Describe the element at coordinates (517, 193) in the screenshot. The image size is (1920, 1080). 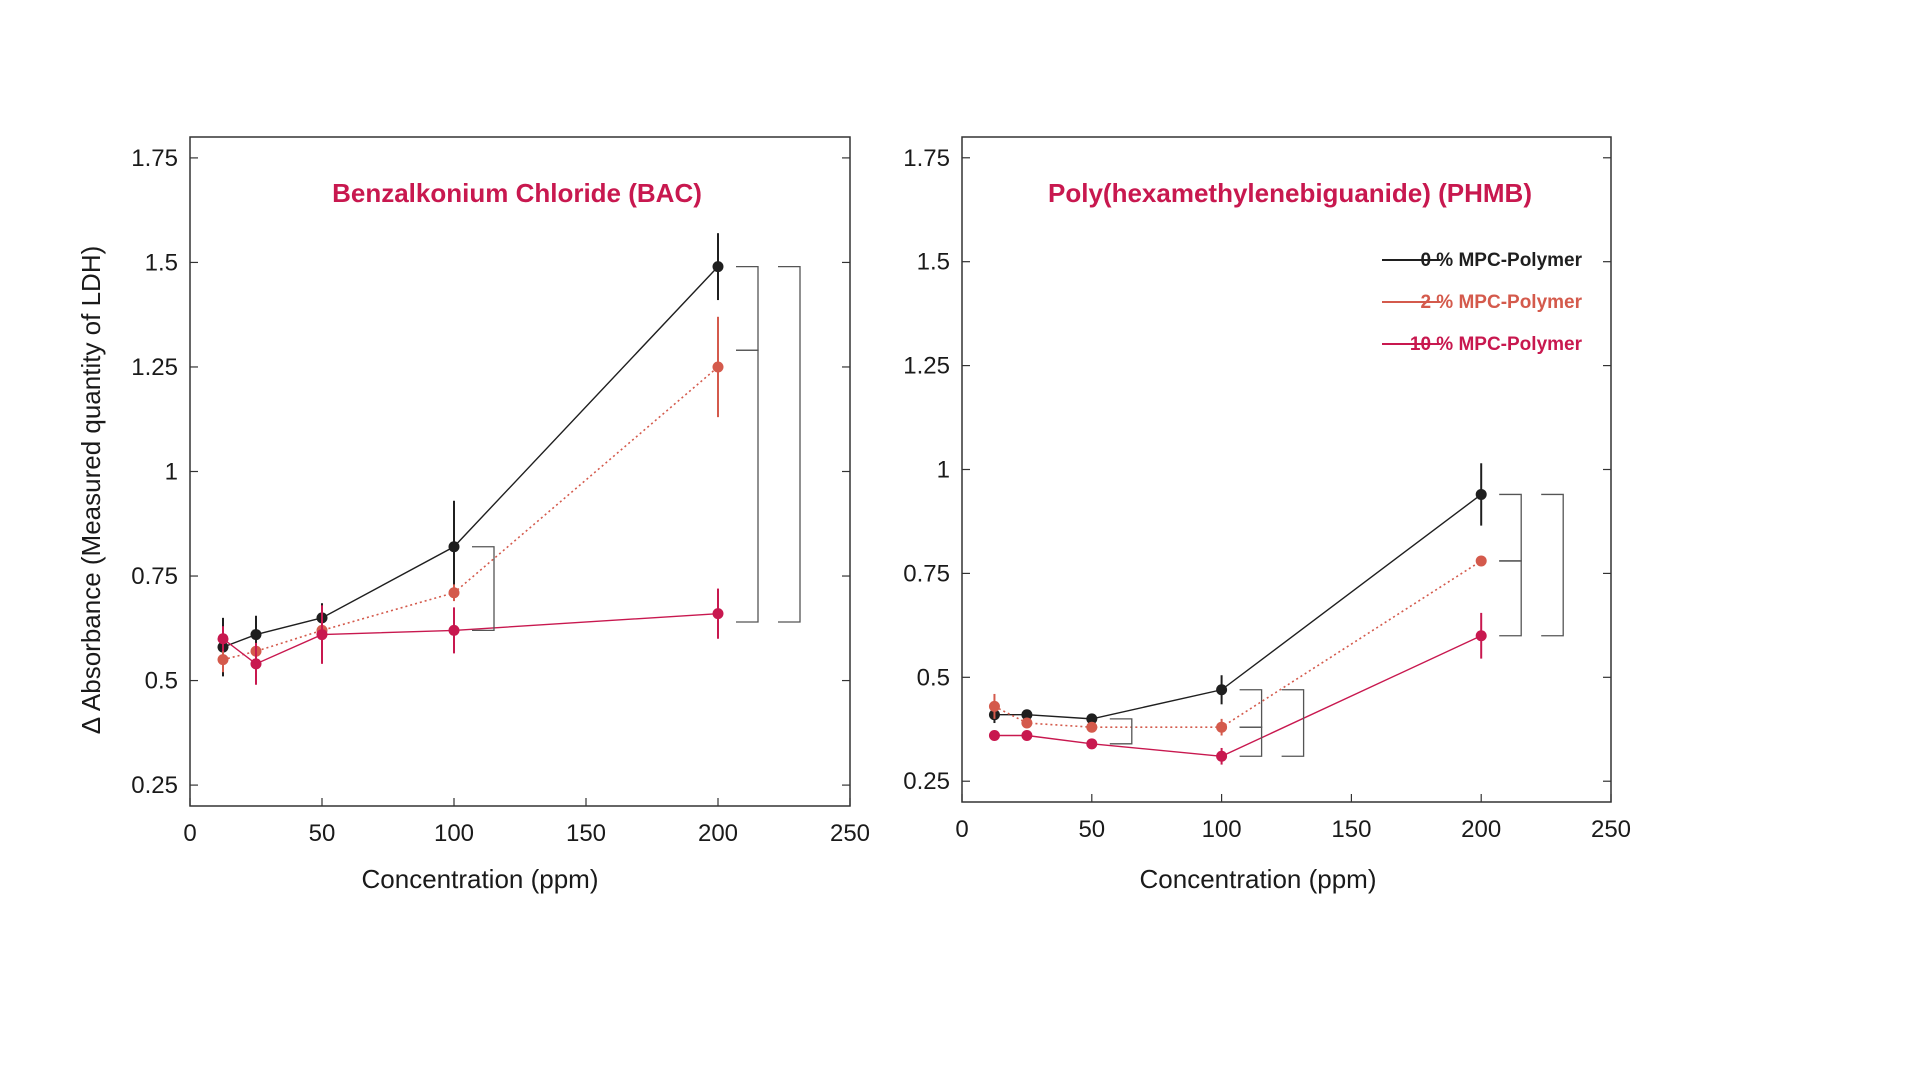
I see `chart-title-bac: Benzalkonium Chloride (BAC)` at that location.